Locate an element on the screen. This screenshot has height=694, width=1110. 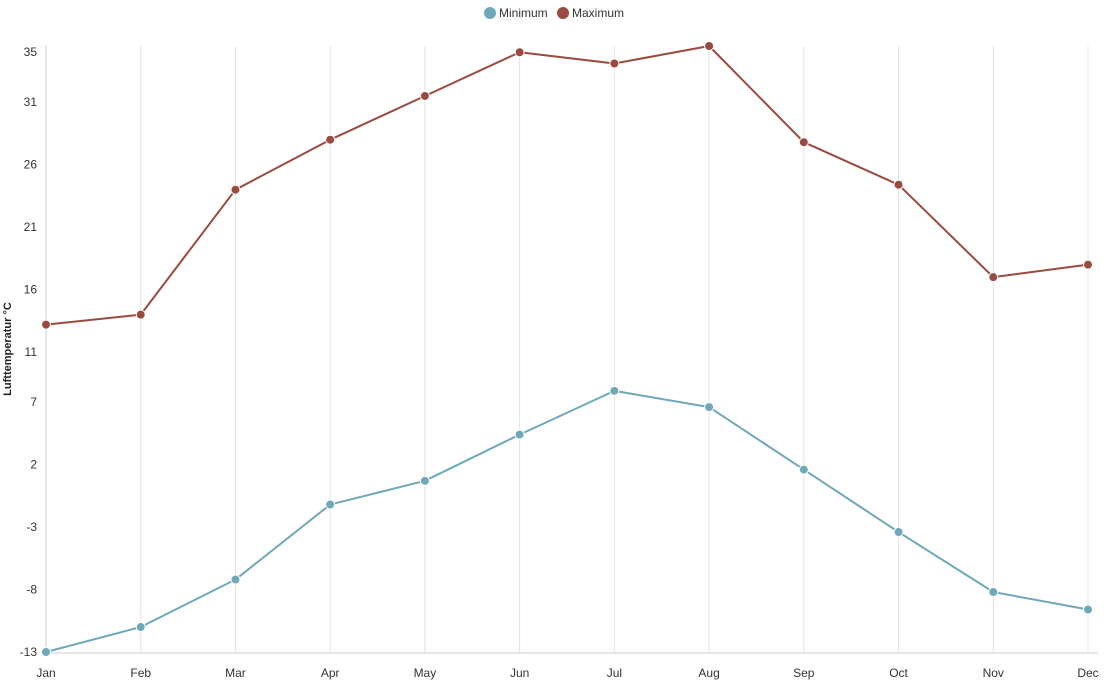
point-minimum-may is located at coordinates (424, 480).